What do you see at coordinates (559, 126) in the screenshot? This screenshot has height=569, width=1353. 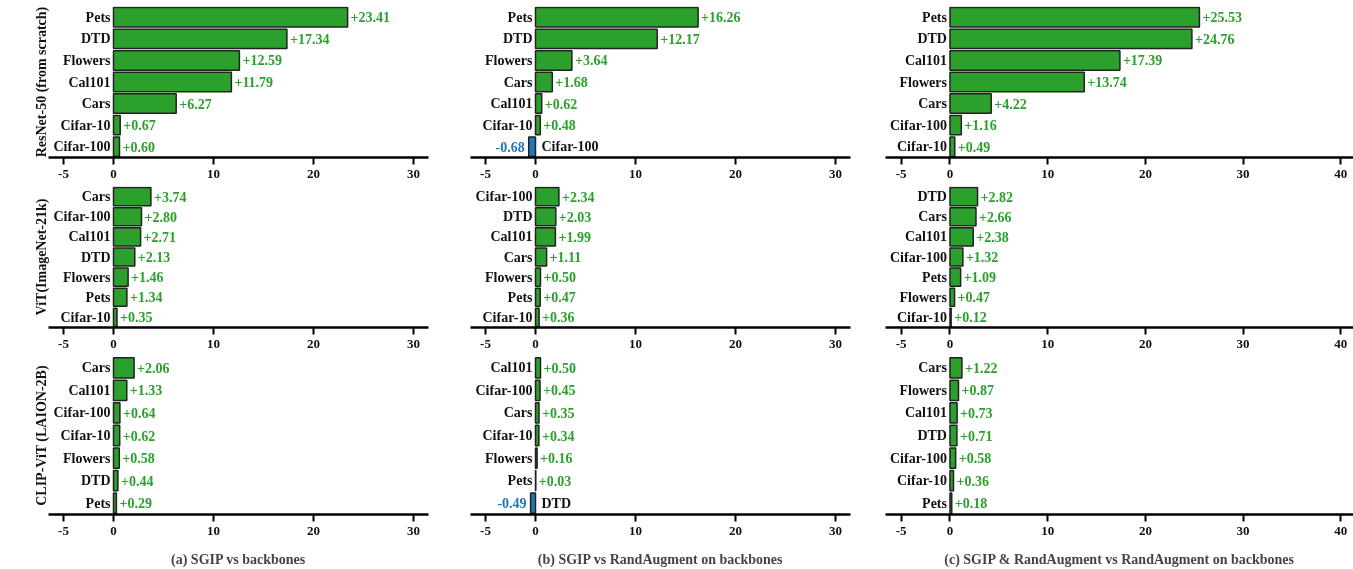 I see `data-label: +0.48` at bounding box center [559, 126].